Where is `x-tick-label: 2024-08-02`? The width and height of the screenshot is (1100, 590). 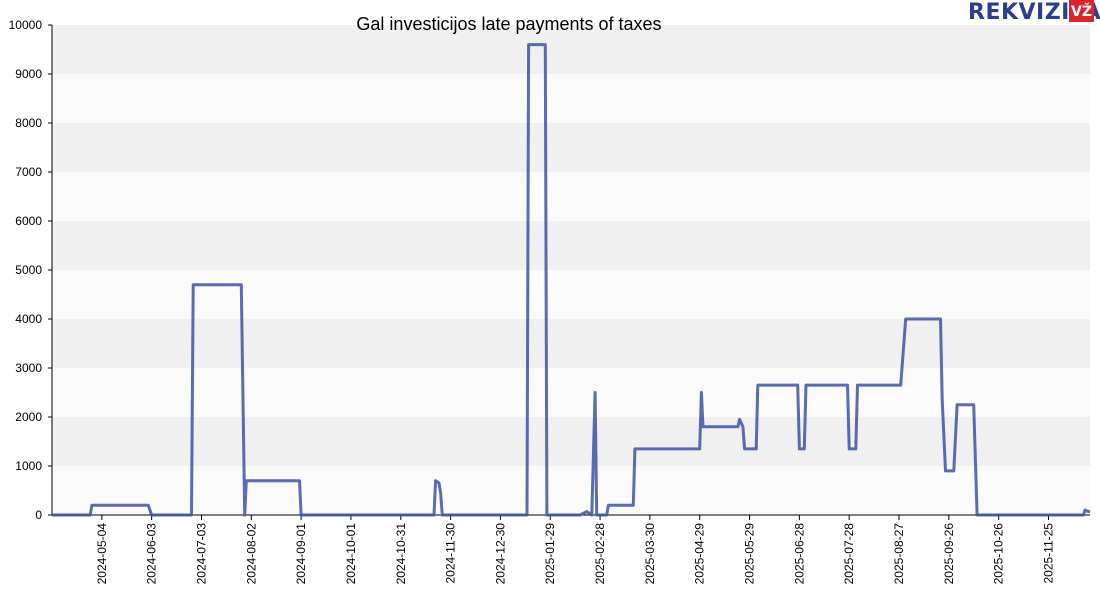 x-tick-label: 2024-08-02 is located at coordinates (251, 554).